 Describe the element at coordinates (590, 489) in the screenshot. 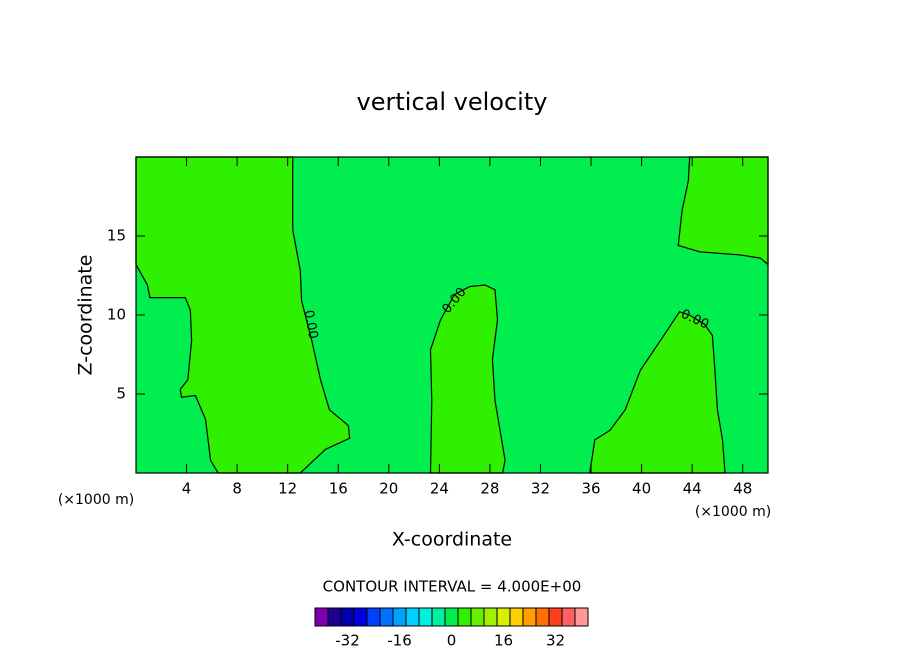

I see `x-tick-label: 36` at that location.